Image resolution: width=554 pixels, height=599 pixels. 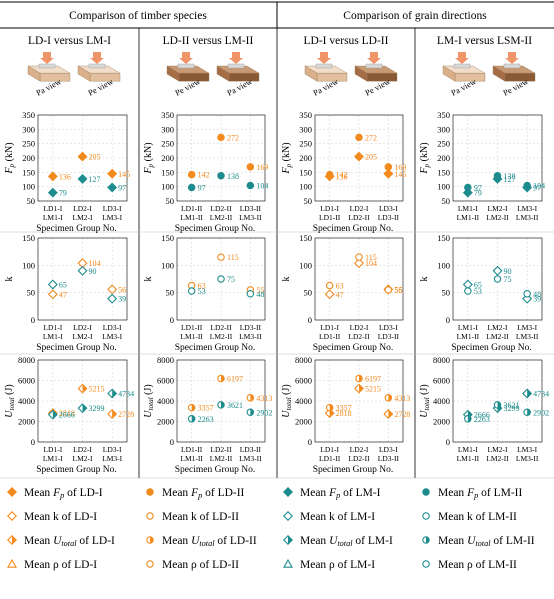 I want to click on y-axis-label: Utotal (J), so click(x=10, y=400).